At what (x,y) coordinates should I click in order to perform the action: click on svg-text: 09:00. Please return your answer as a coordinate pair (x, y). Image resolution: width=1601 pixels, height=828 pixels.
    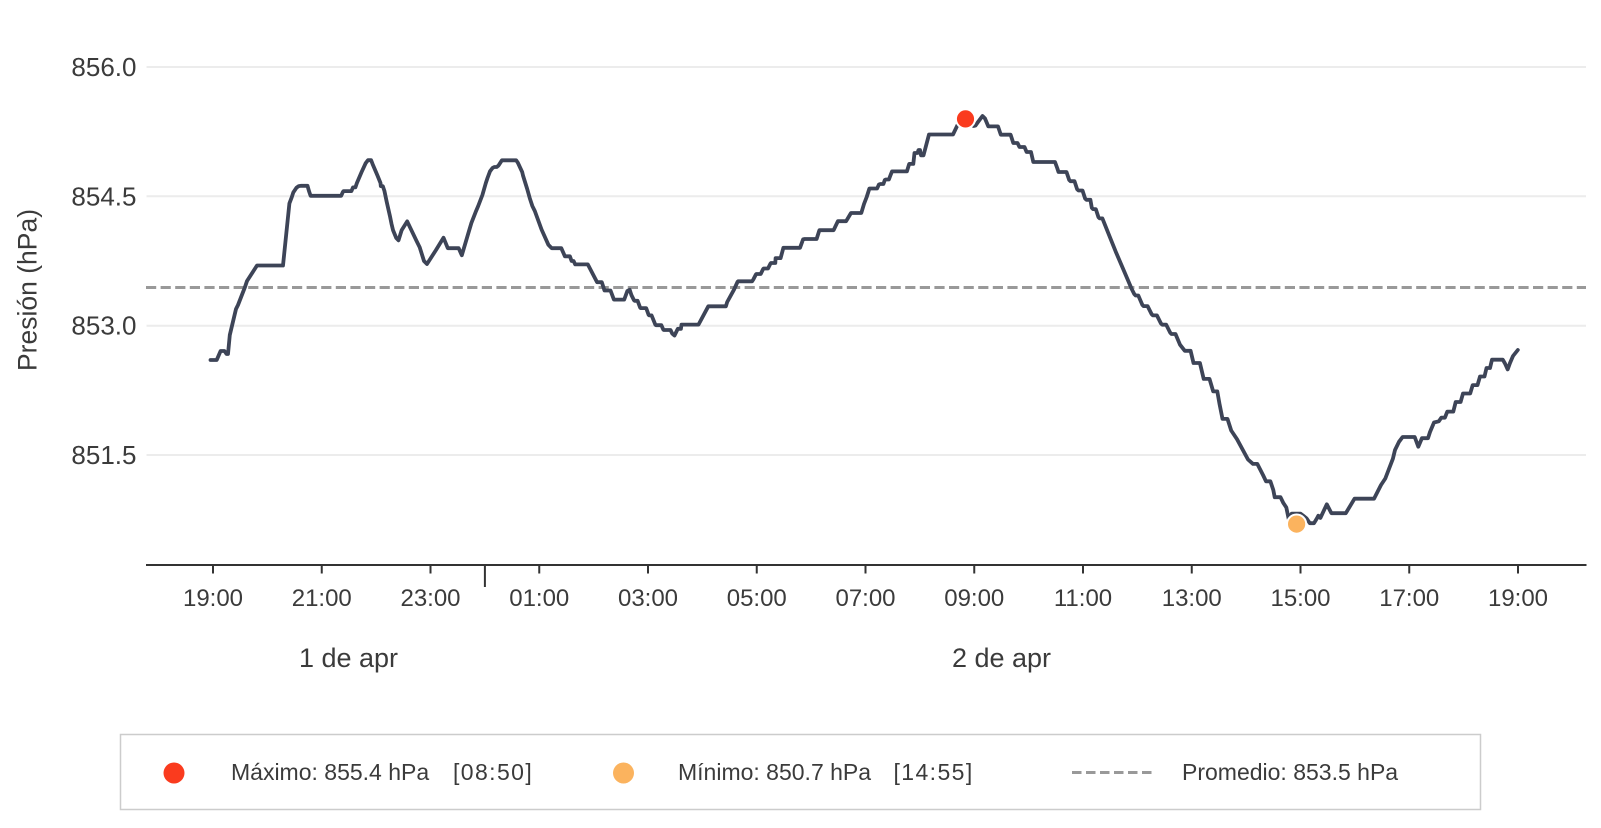
    Looking at the image, I should click on (974, 598).